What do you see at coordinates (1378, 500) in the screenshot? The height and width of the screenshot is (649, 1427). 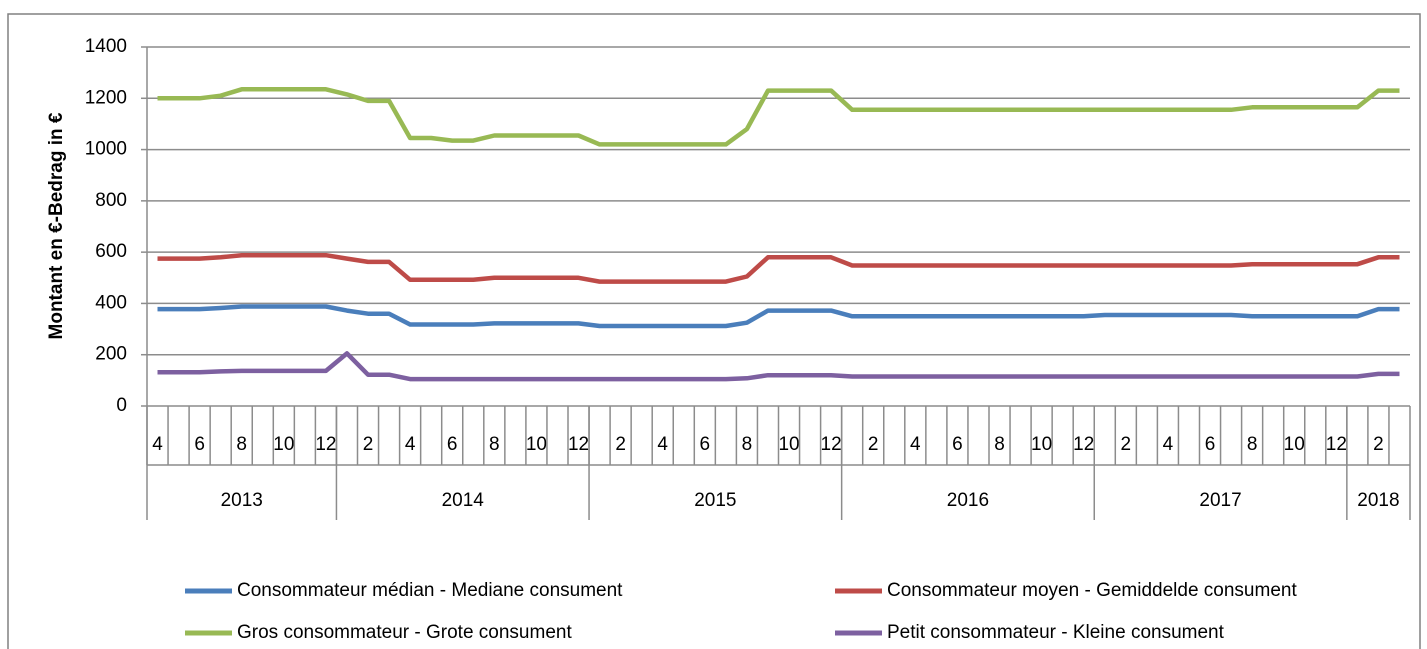 I see `year-label: 2018` at bounding box center [1378, 500].